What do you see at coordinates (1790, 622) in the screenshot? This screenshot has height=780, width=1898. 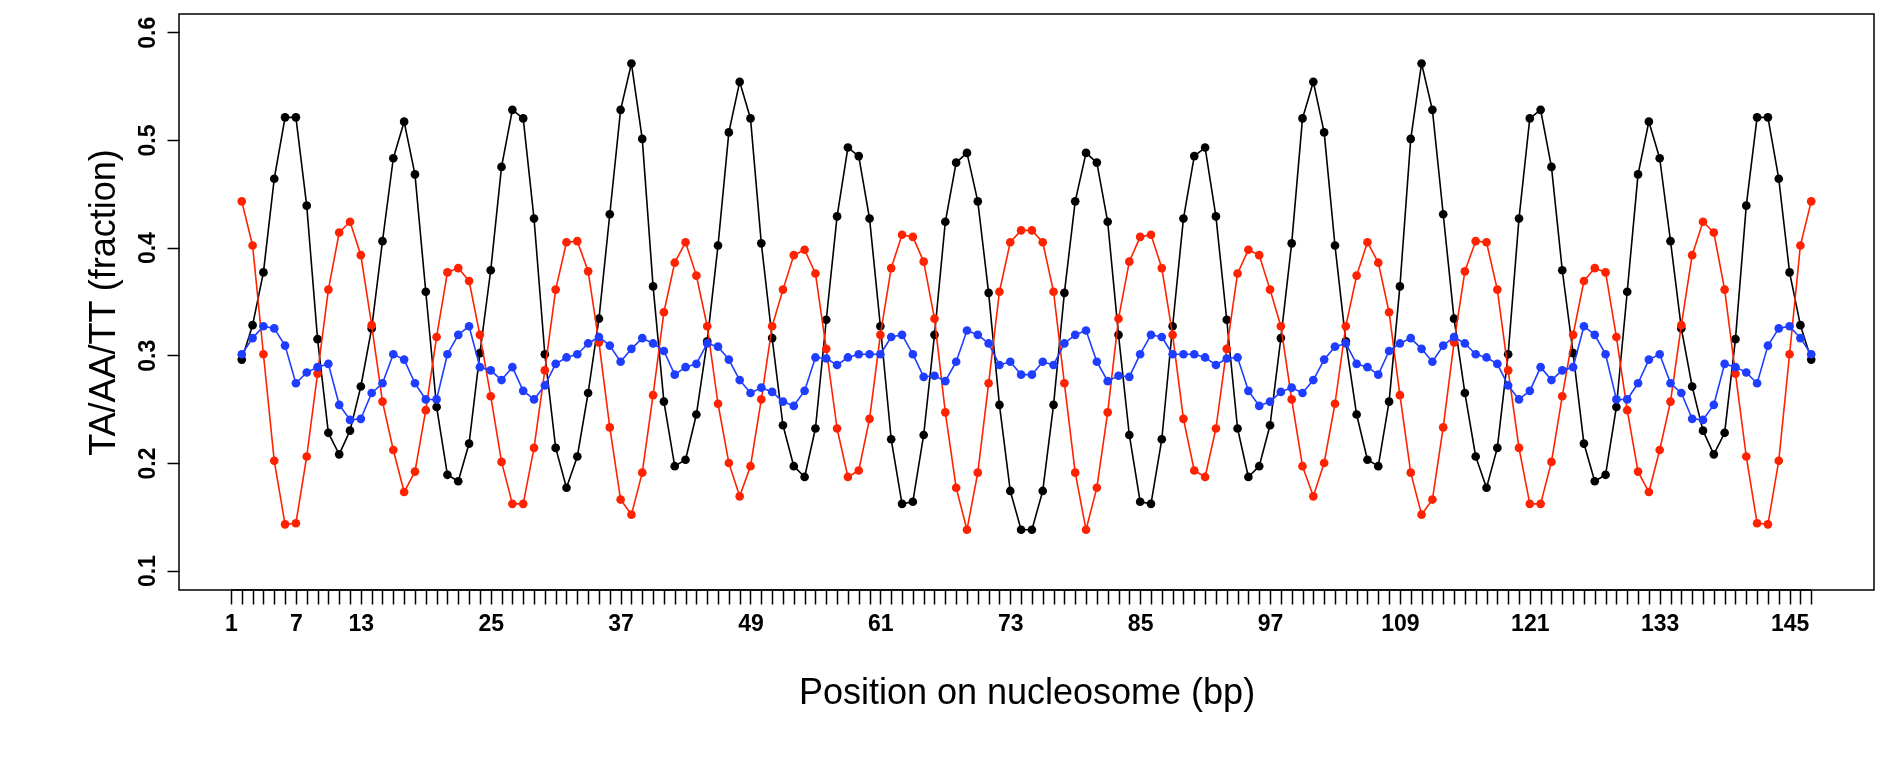 I see `x-tick-label: 145` at bounding box center [1790, 622].